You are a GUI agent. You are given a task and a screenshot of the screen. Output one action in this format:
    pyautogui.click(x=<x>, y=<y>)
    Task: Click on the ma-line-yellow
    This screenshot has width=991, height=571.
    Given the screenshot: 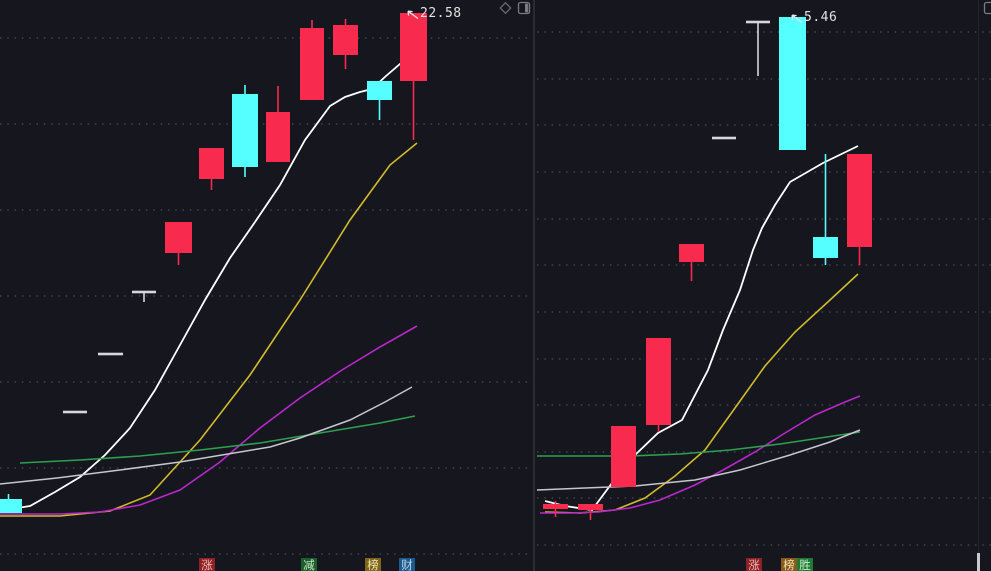 What is the action you would take?
    pyautogui.click(x=701, y=393)
    